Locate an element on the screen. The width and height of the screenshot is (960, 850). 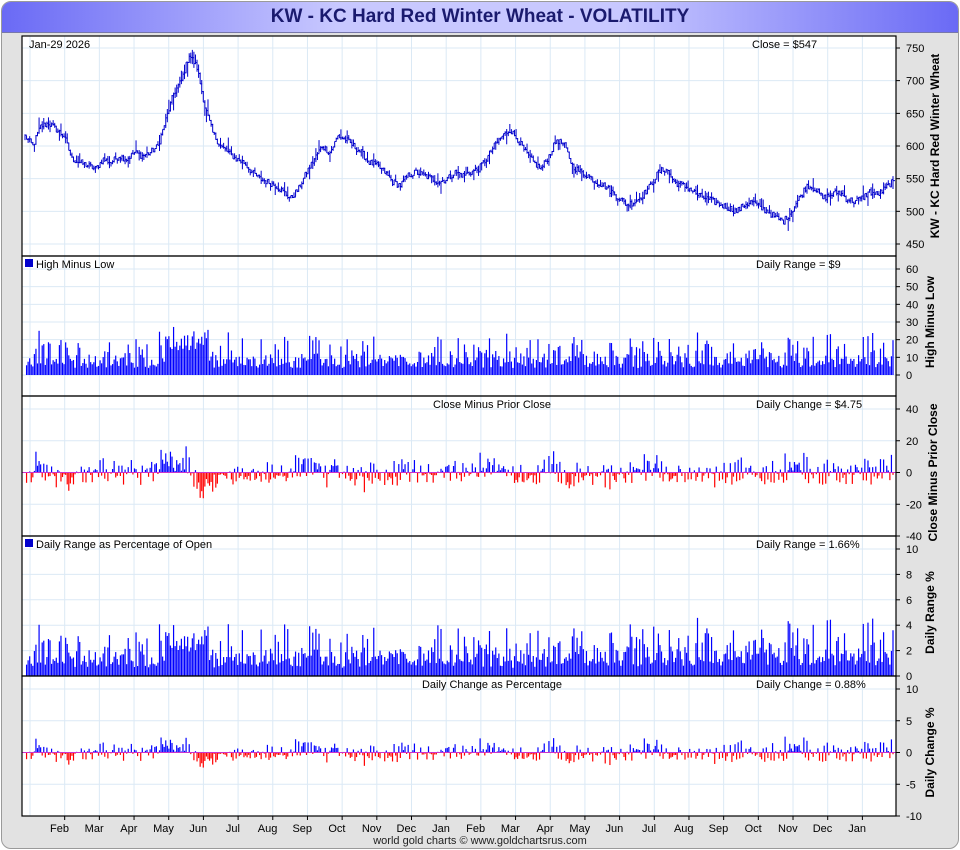
y-tick-label: 650 is located at coordinates (915, 114).